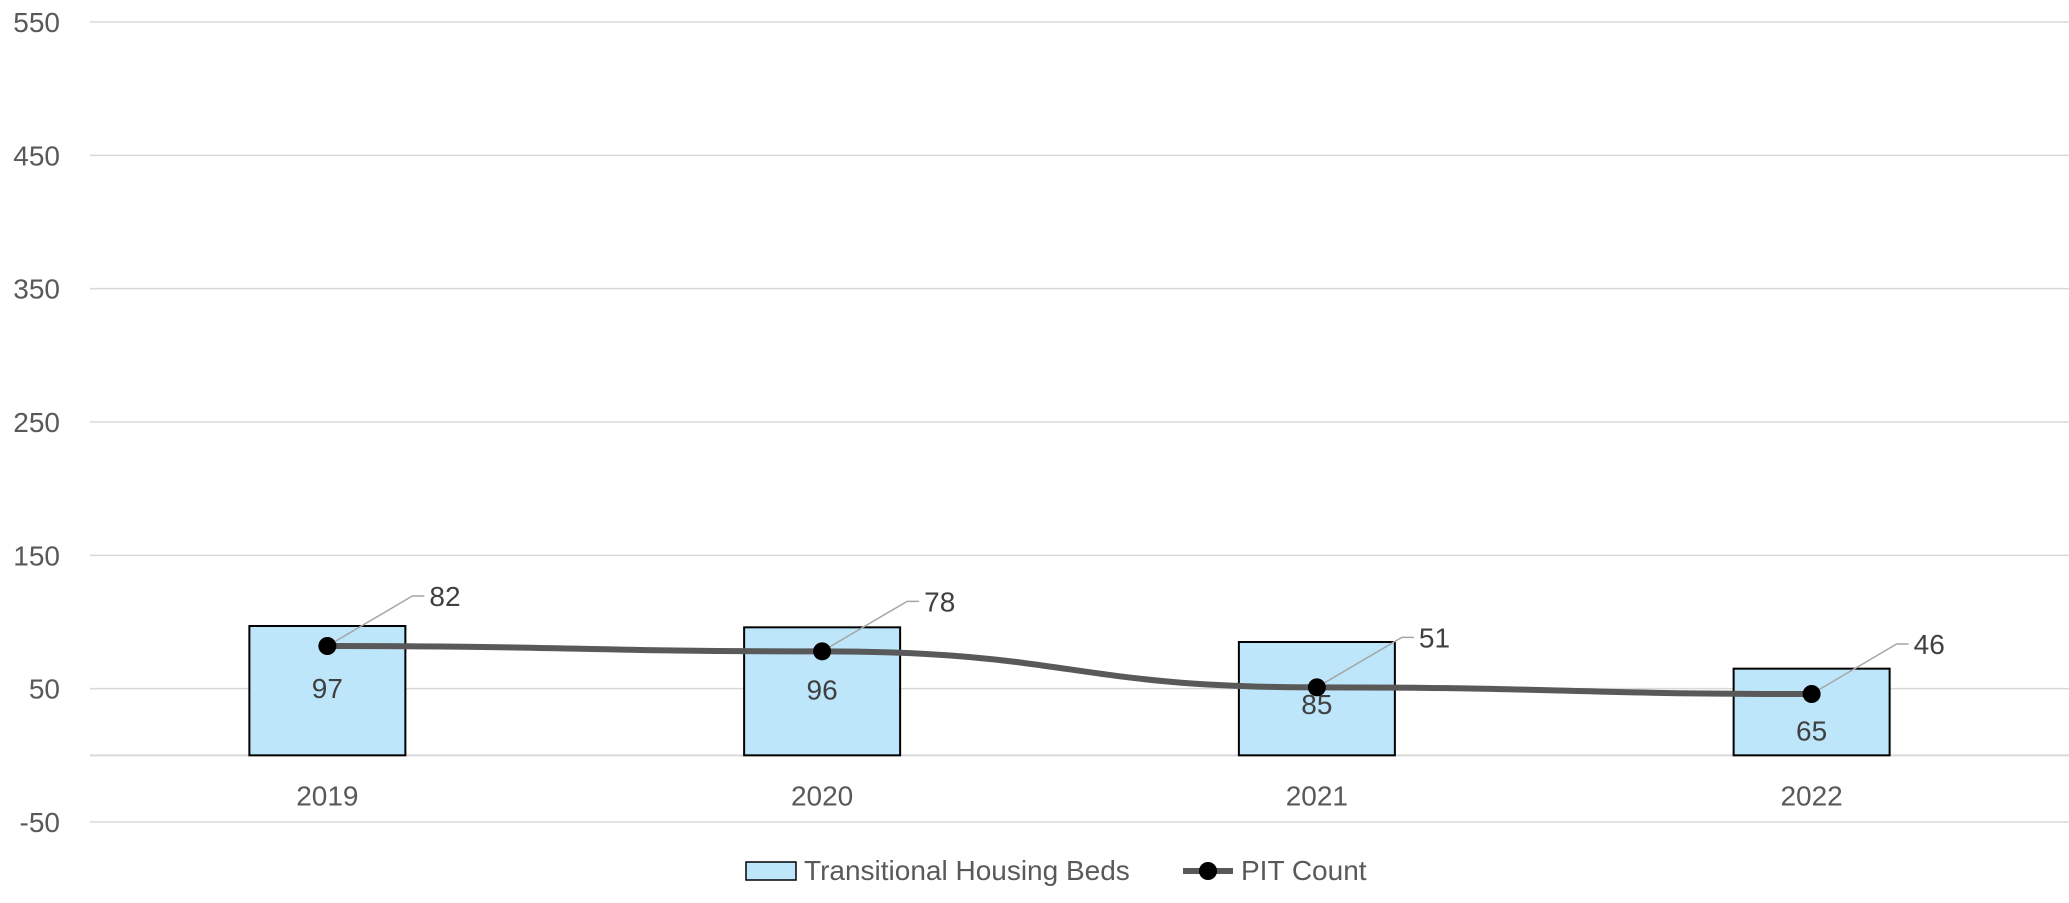  What do you see at coordinates (967, 870) in the screenshot?
I see `legend-label-bars: Transitional Housing Beds` at bounding box center [967, 870].